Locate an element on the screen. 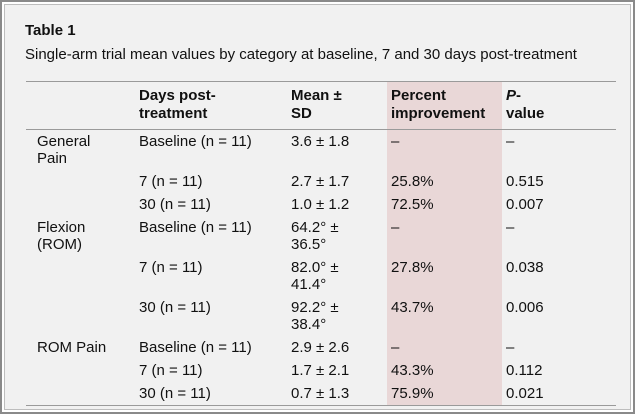 Image resolution: width=635 pixels, height=414 pixels. cell-category-line1: ROM Pain is located at coordinates (72, 347).